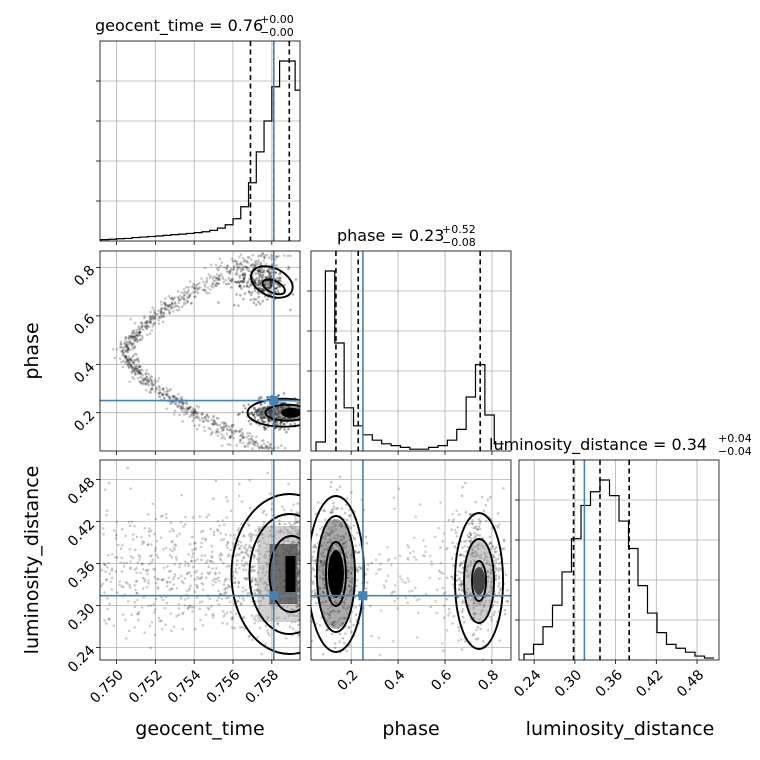 The height and width of the screenshot is (760, 760). What do you see at coordinates (81, 491) in the screenshot?
I see `ytick-label-luminosity-distance-4: 0.48` at bounding box center [81, 491].